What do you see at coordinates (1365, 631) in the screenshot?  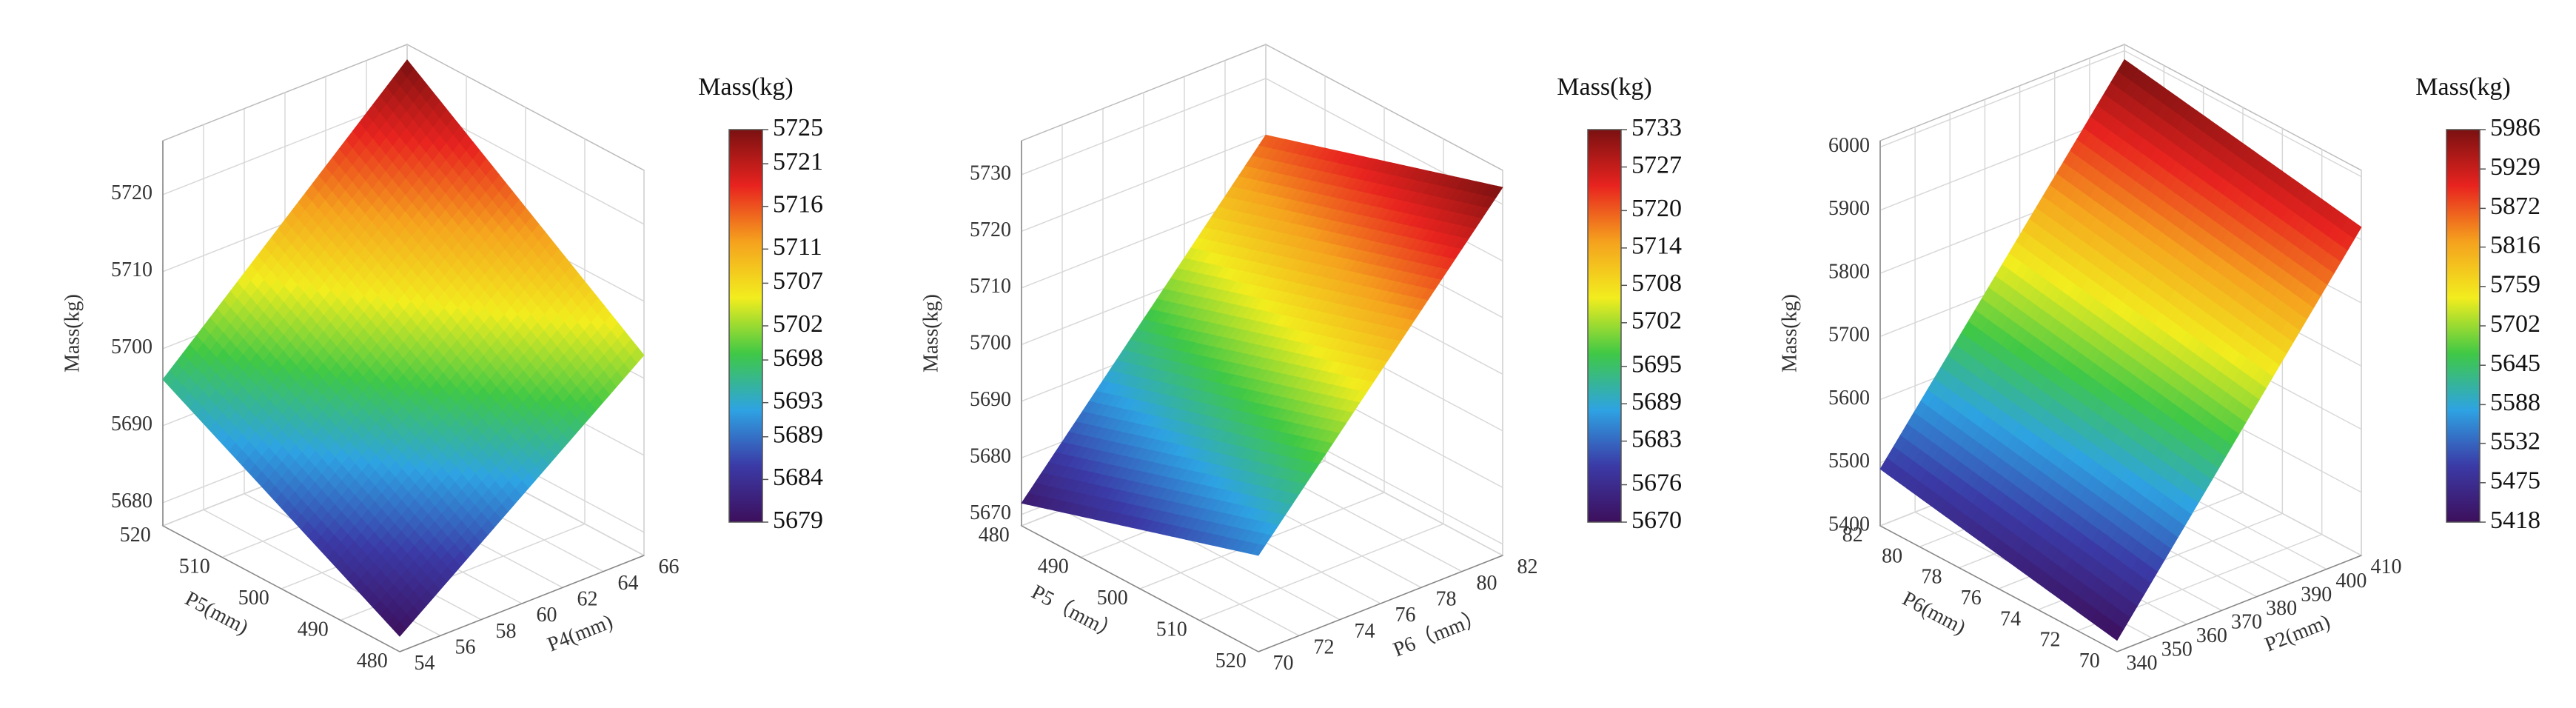 I see `y-tick-label: 74` at bounding box center [1365, 631].